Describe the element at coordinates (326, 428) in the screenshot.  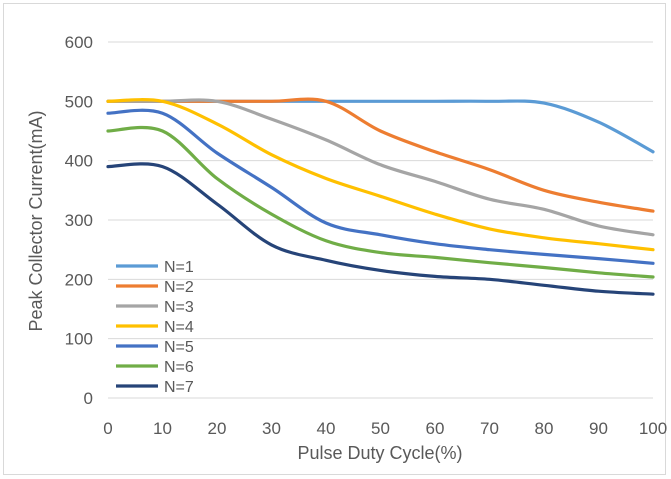
I see `x-tick-label-40: 40` at that location.